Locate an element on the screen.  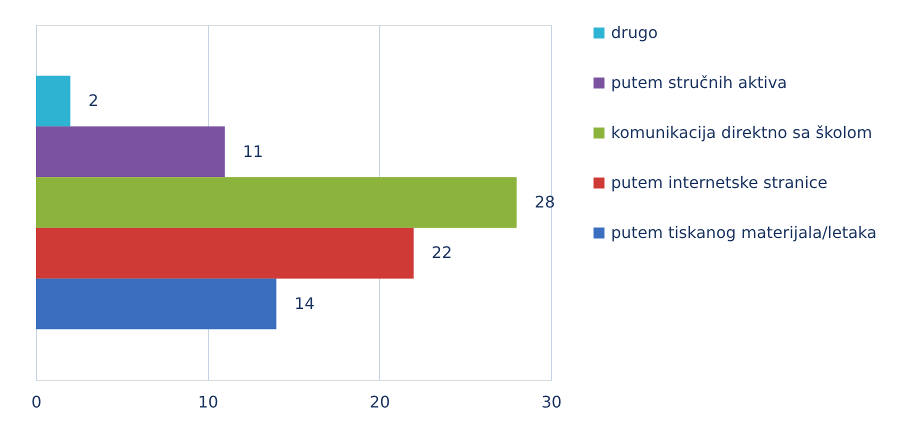
data-label: 14 is located at coordinates (304, 303).